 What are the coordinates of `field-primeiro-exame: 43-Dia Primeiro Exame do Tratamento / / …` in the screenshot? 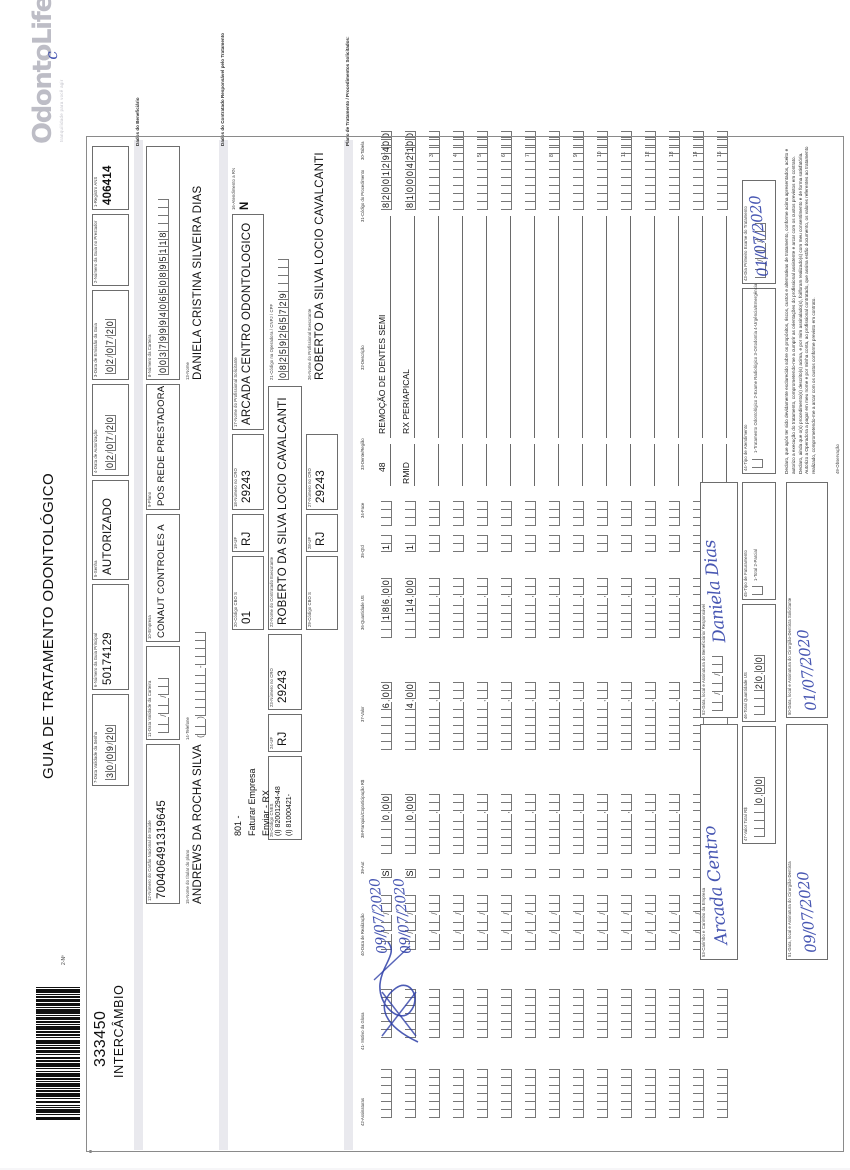 It's located at (759, 232).